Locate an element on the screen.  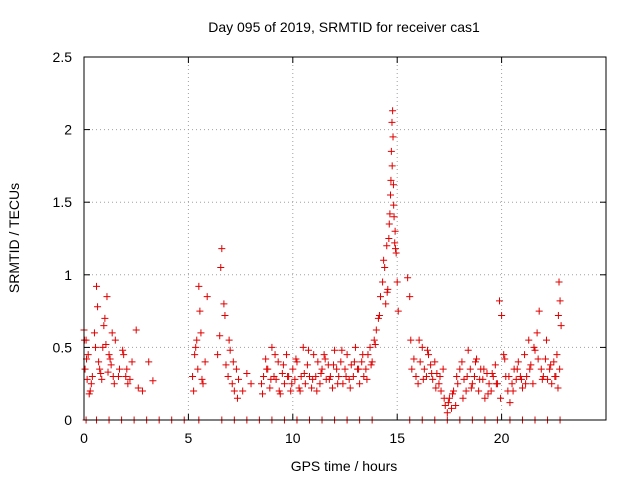
x-tick-labels: 0 5 10 15 20 is located at coordinates (294, 438).